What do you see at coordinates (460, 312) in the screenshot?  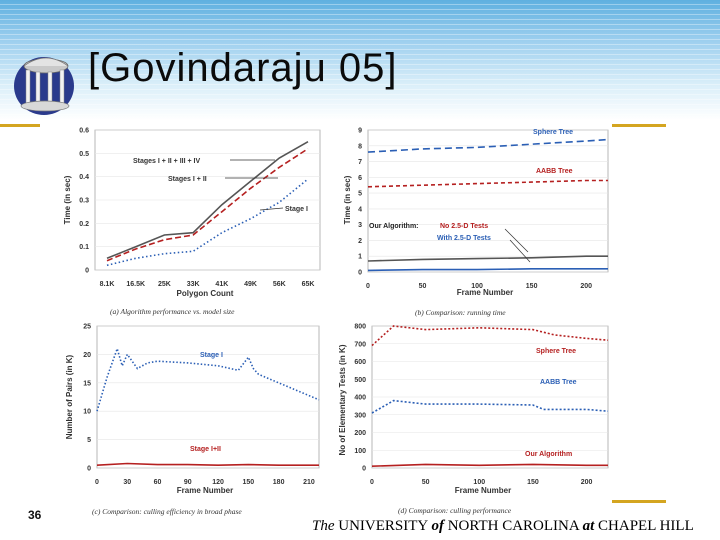 I see `chart-b-caption: (b) Comparison: running time` at bounding box center [460, 312].